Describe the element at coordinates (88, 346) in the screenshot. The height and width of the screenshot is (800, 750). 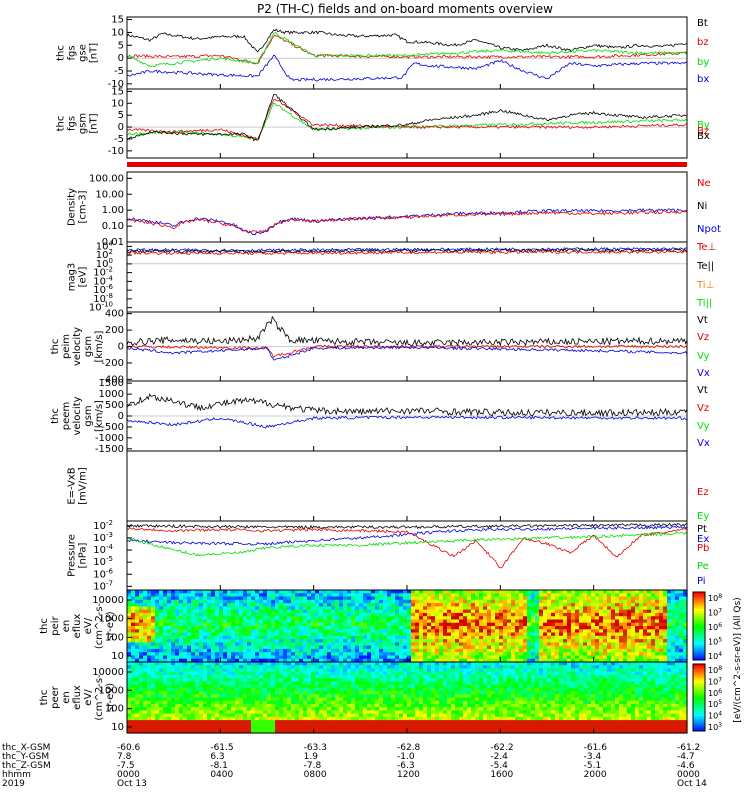
I see `ylabel-peim-velocity-3: gsm` at that location.